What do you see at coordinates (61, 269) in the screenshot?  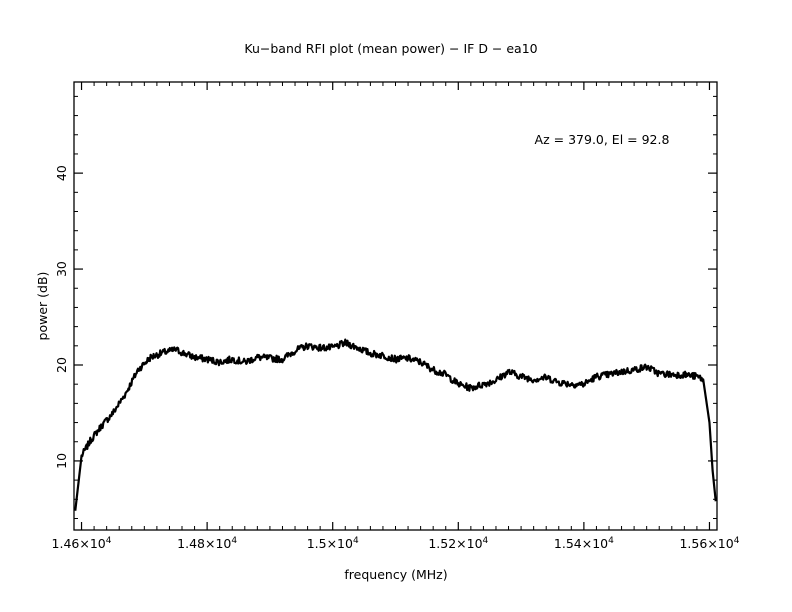 I see `y-tick-label-2: 30` at bounding box center [61, 269].